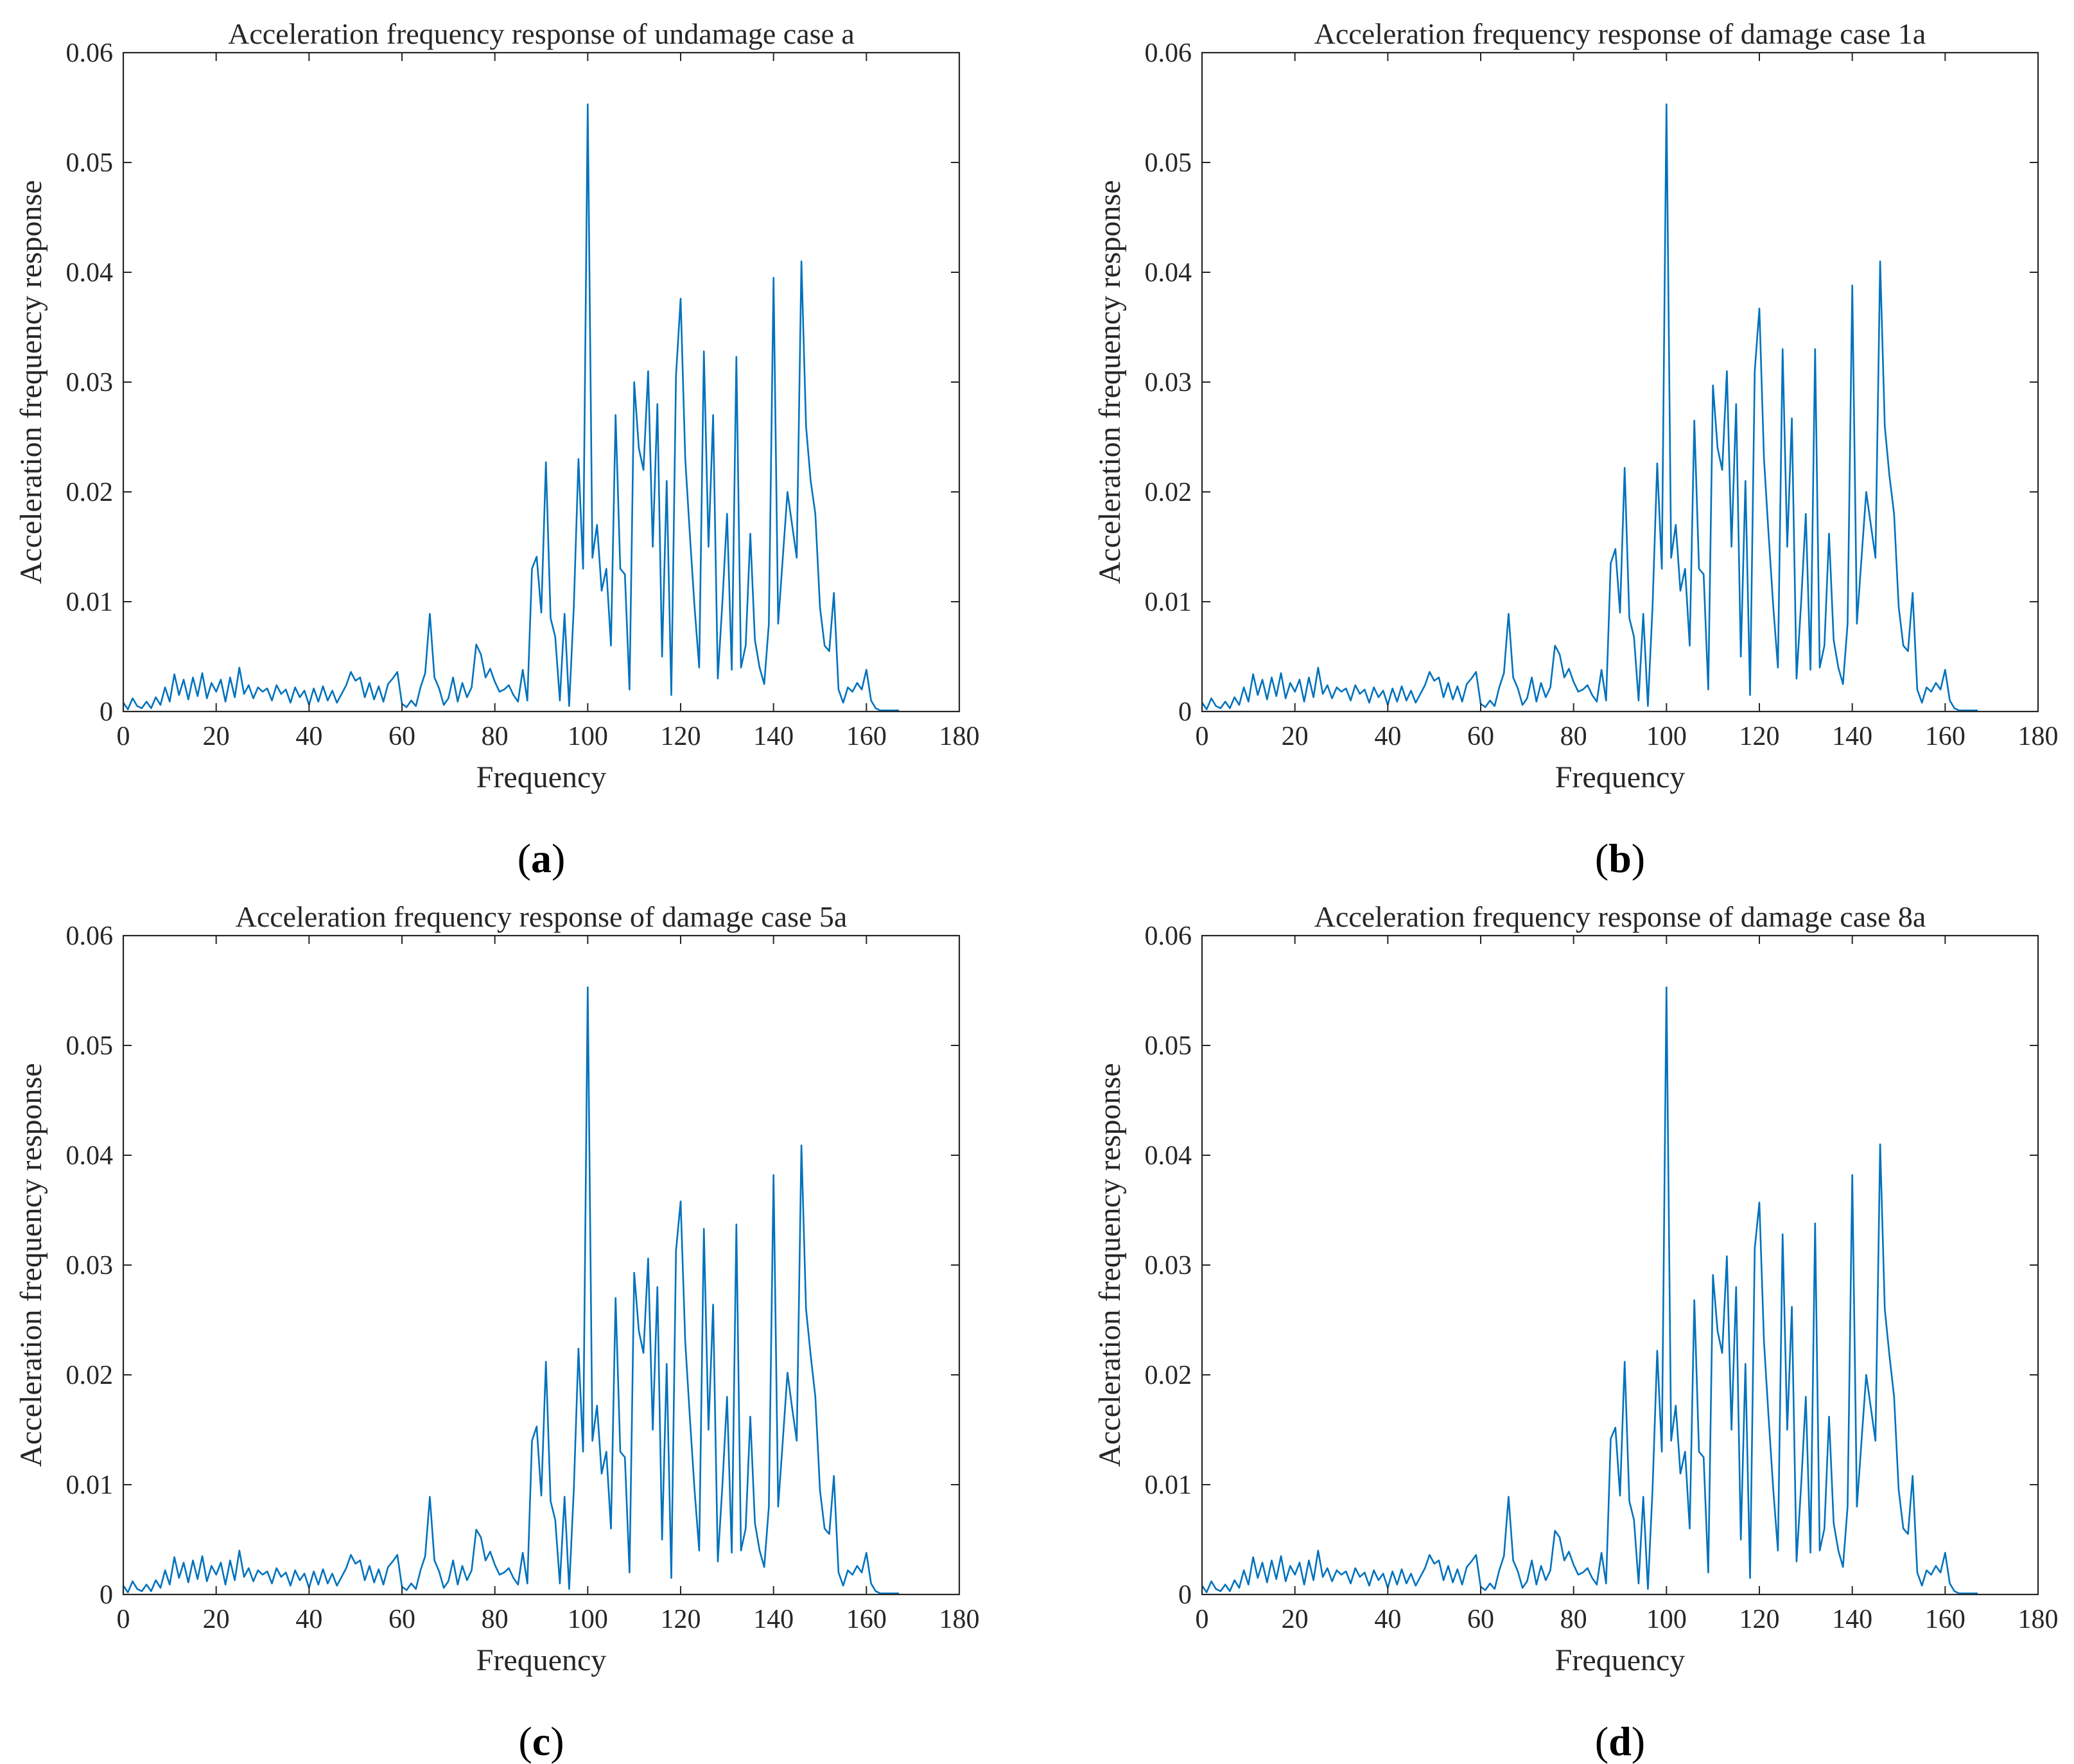 This screenshot has height=1764, width=2074. I want to click on panel-label: (c), so click(541, 1741).